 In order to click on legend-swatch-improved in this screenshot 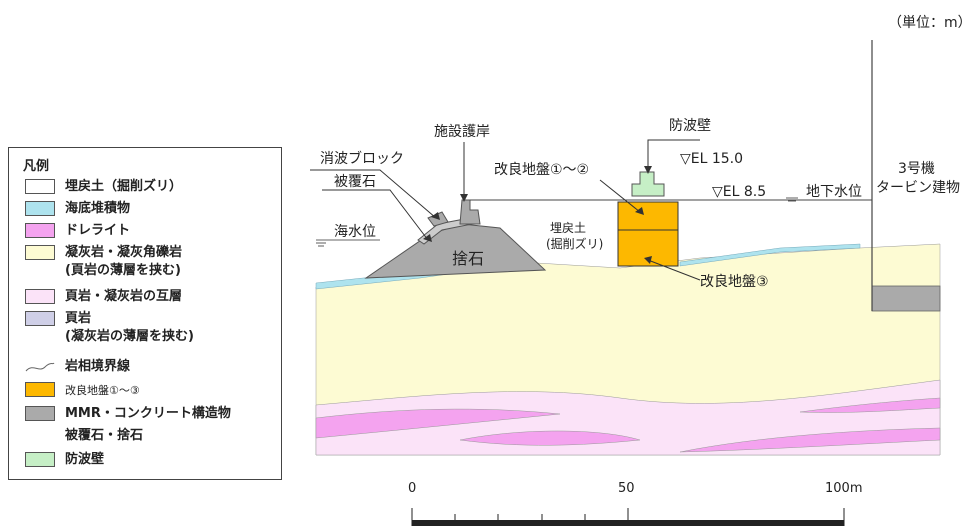, I will do `click(40, 389)`.